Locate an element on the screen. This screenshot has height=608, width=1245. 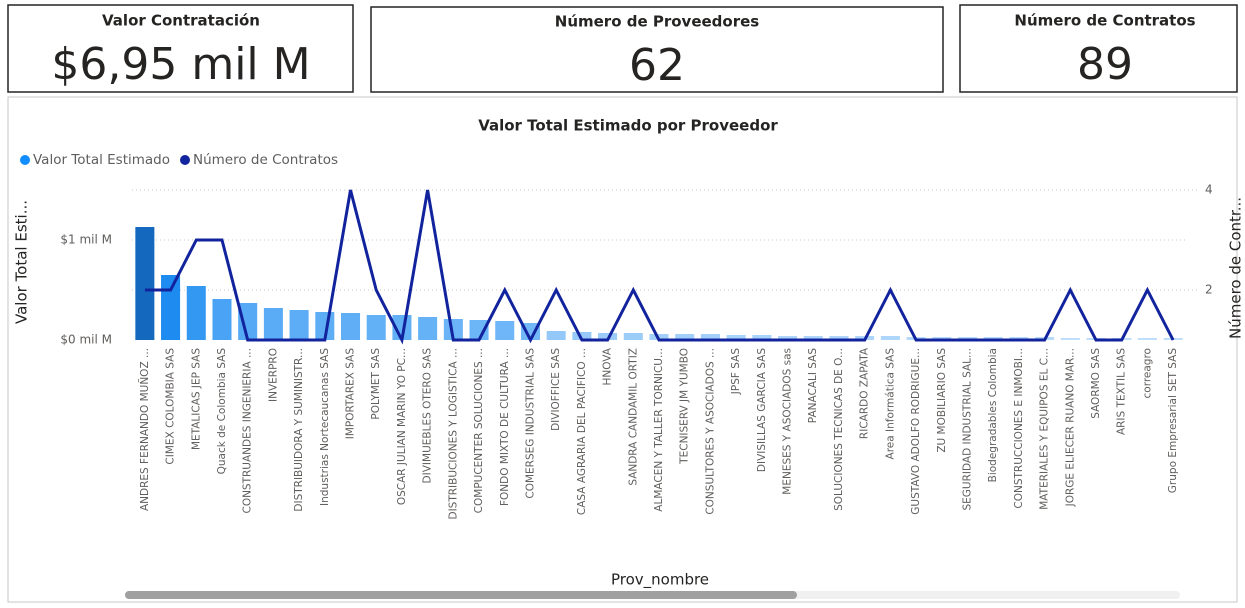
x-tick-label: METALICAS JEP SAS is located at coordinates (196, 399).